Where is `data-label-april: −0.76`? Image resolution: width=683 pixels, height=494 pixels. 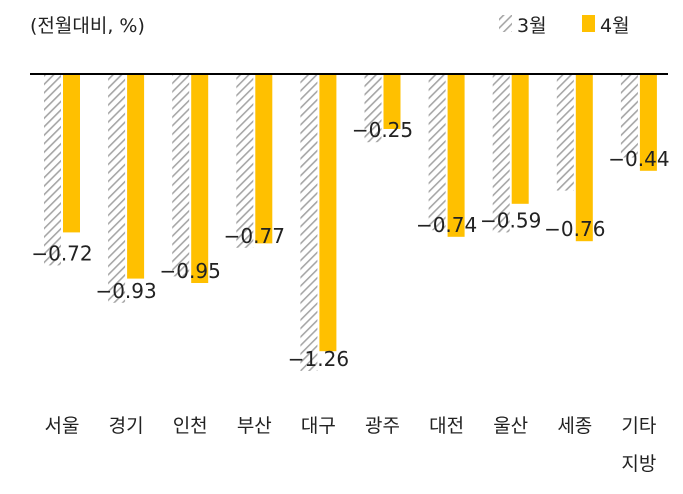
data-label-april: −0.76 is located at coordinates (574, 229).